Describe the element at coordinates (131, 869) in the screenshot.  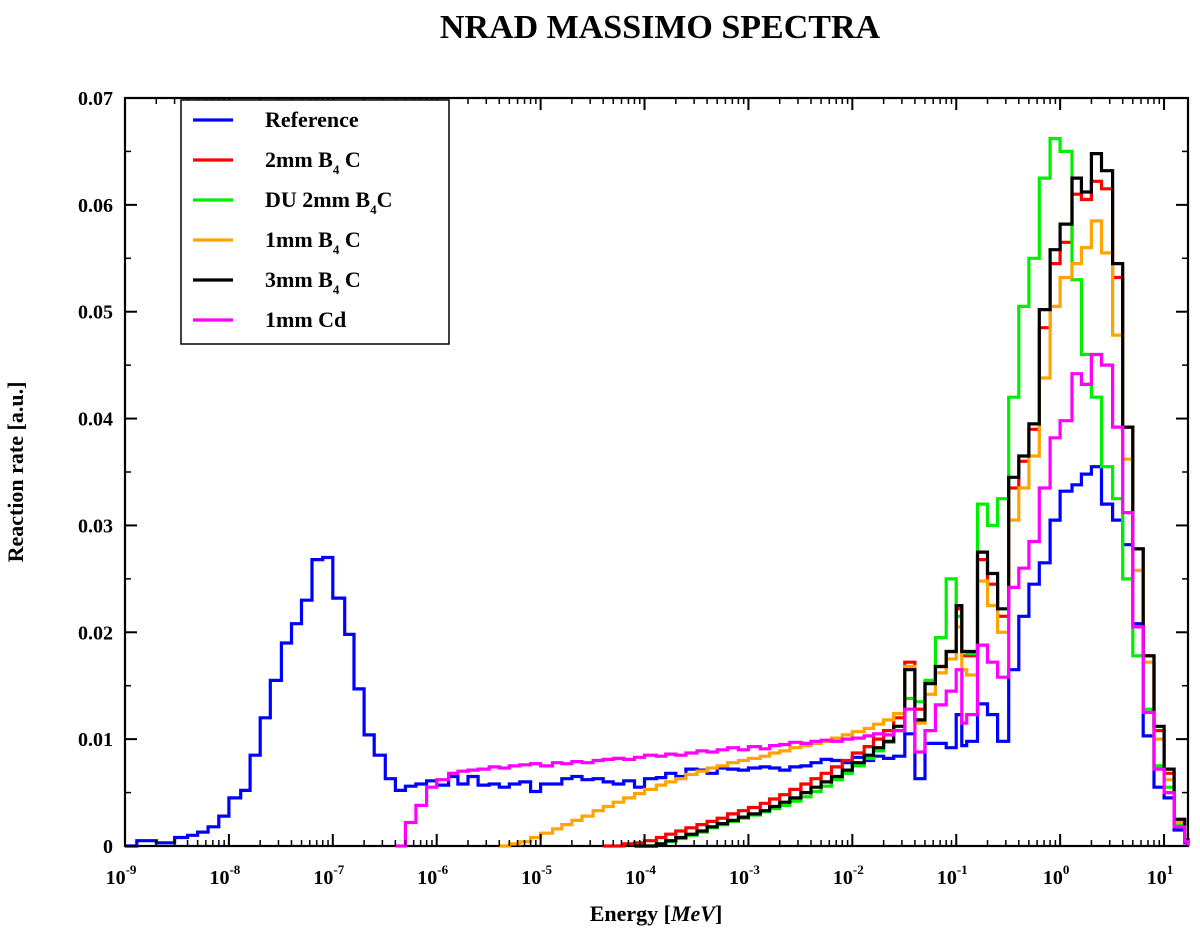
I see `x-tick-exponent: -9` at that location.